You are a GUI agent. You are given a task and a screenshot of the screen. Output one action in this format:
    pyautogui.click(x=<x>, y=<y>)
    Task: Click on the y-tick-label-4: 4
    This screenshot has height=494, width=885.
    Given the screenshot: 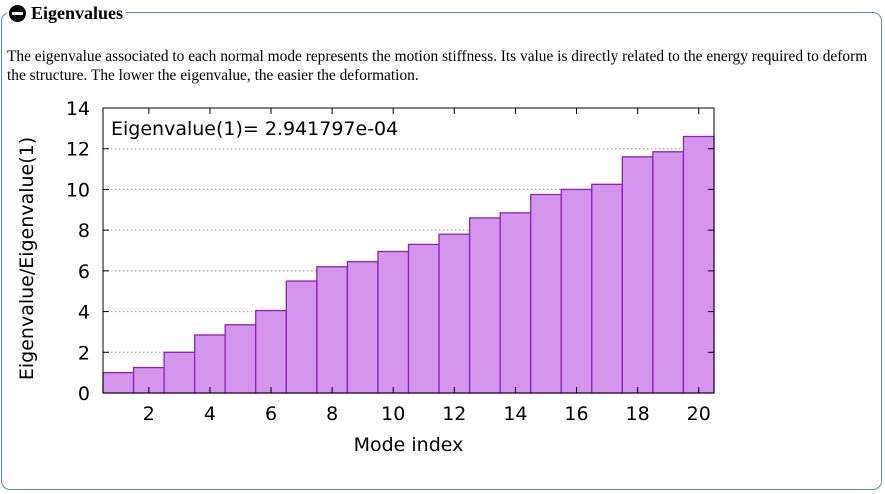 What is the action you would take?
    pyautogui.click(x=84, y=313)
    